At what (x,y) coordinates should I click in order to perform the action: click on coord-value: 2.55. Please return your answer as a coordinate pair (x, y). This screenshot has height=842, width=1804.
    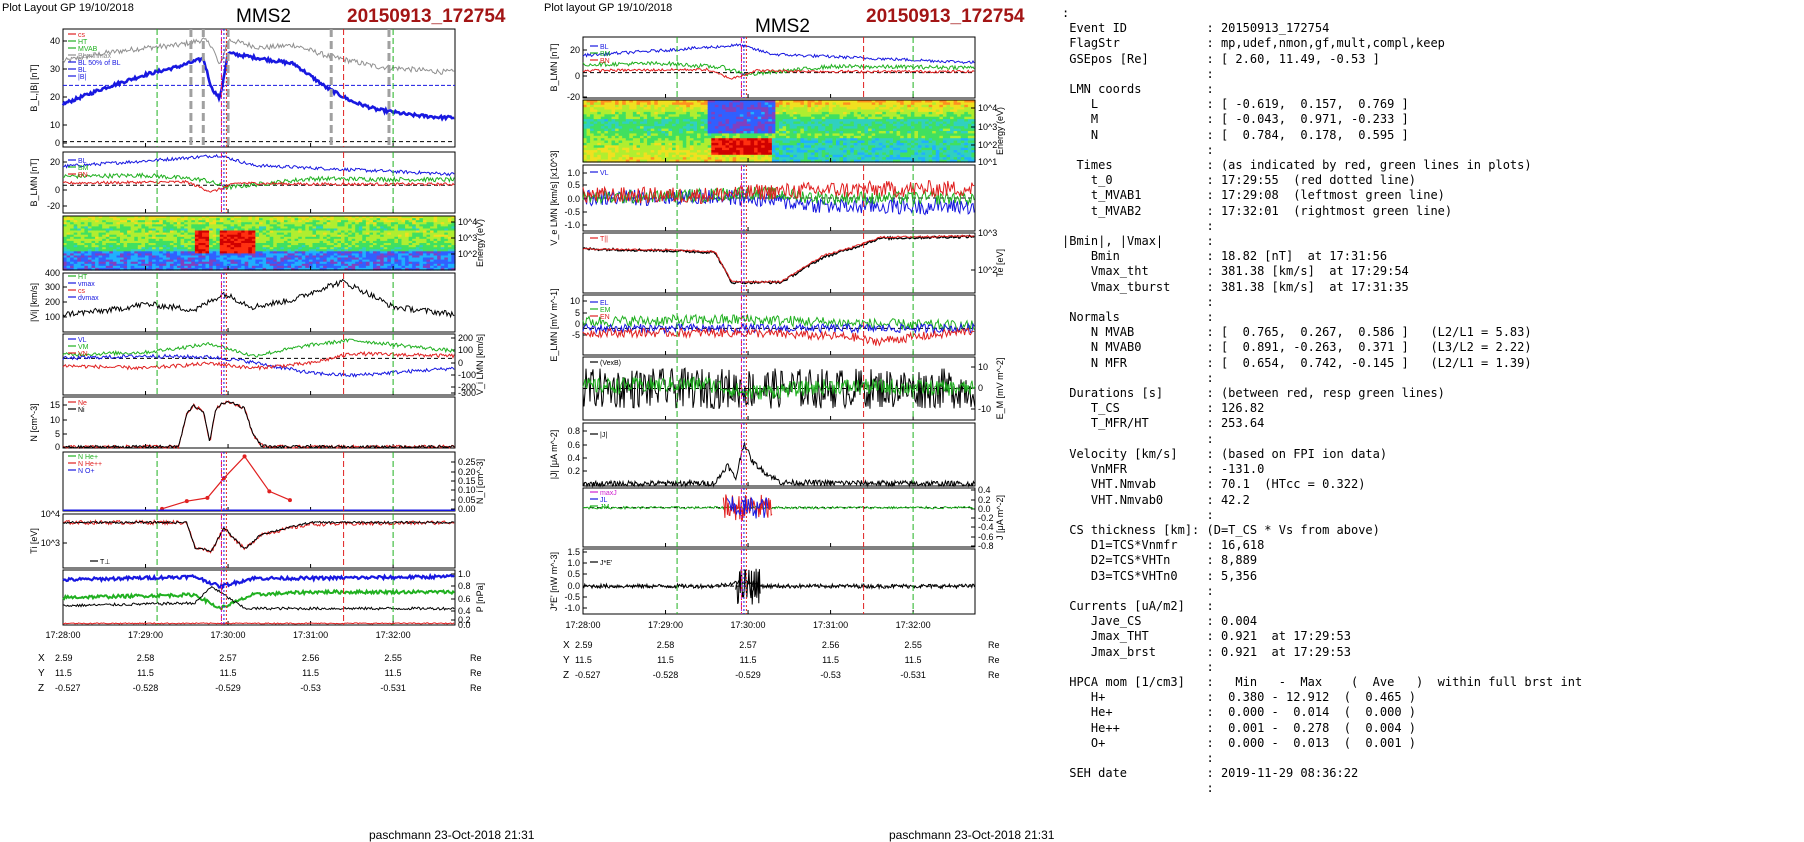
    Looking at the image, I should click on (393, 658).